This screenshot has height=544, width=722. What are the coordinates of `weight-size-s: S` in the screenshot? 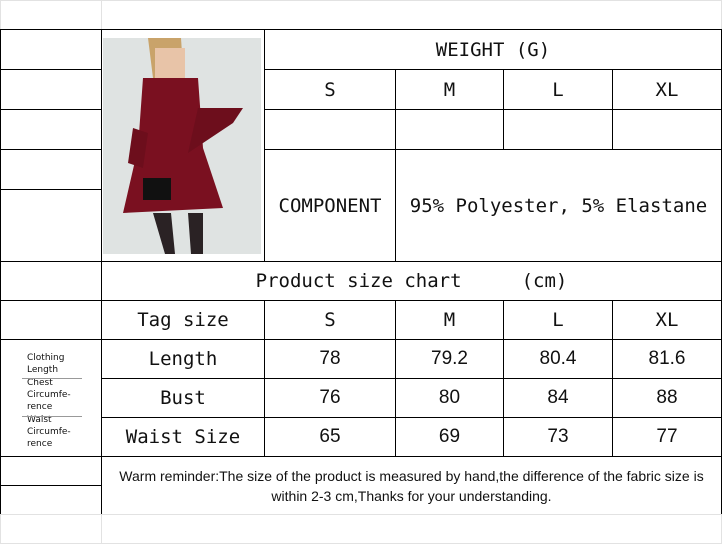 It's located at (330, 89).